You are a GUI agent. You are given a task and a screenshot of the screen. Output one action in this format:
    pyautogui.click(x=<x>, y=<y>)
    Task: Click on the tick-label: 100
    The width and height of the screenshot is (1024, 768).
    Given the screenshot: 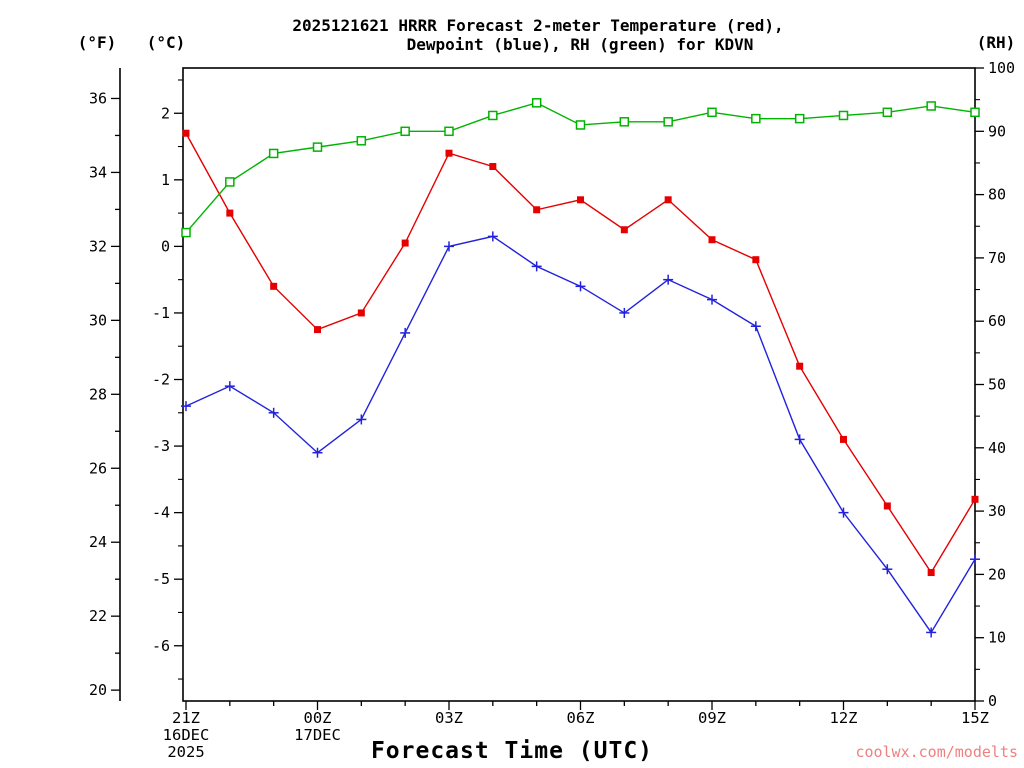 What is the action you would take?
    pyautogui.click(x=1001, y=68)
    